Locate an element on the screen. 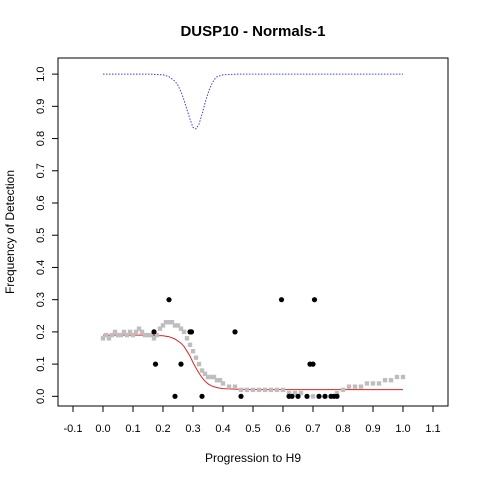  confidence-layer is located at coordinates (253, 101).